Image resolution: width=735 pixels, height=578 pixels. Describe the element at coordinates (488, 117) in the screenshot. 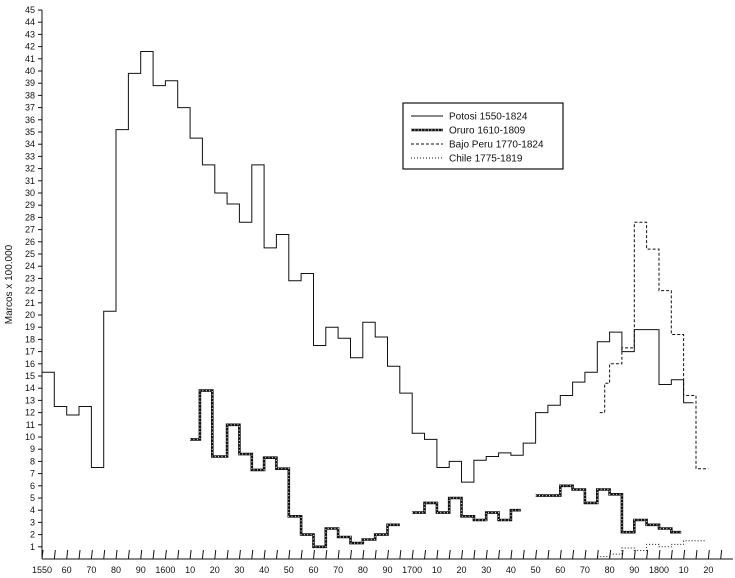

I see `legend-entry: Potosi 1550-1824` at that location.